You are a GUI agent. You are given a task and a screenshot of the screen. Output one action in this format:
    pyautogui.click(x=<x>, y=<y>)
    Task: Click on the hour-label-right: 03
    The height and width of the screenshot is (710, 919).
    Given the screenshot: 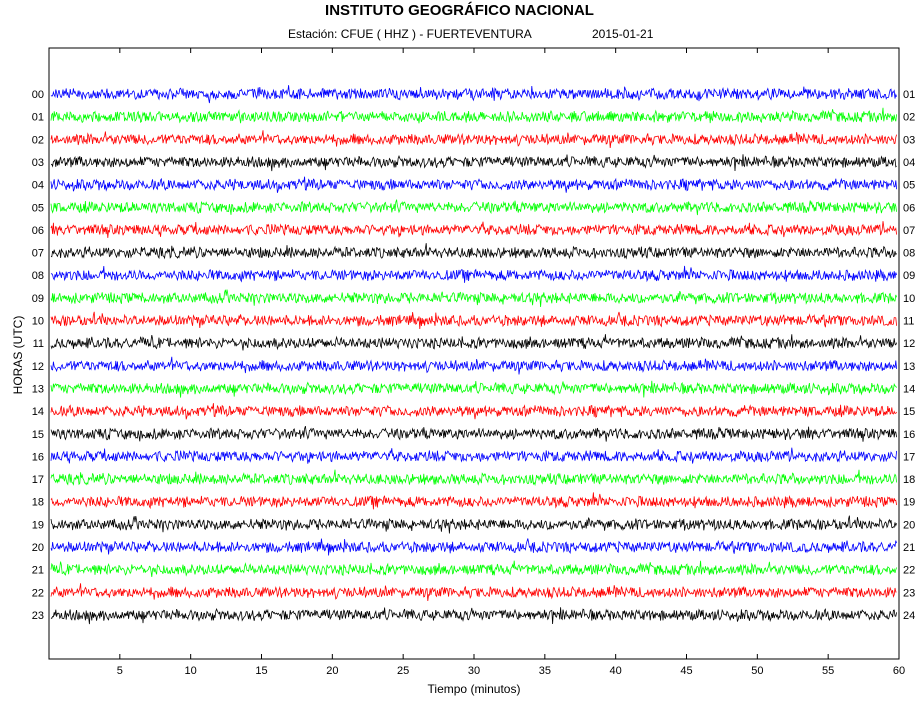 What is the action you would take?
    pyautogui.click(x=909, y=140)
    